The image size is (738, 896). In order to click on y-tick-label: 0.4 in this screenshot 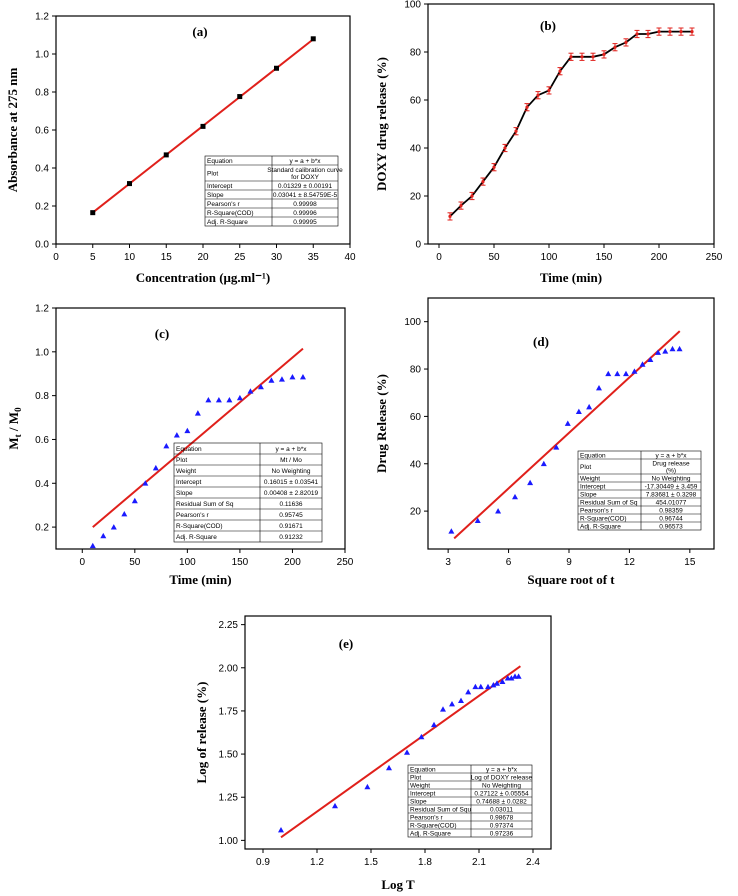, I will do `click(42, 484)`.